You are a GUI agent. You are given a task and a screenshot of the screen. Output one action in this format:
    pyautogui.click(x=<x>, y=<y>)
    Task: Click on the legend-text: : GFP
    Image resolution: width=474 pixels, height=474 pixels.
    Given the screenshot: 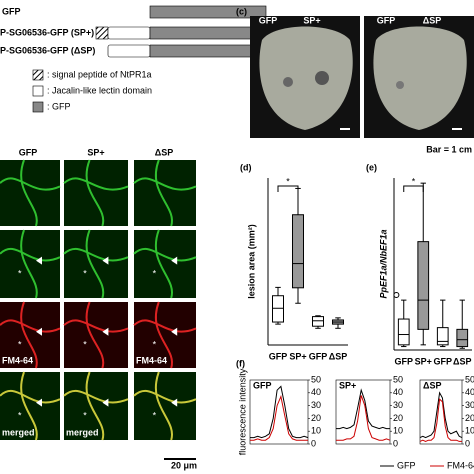 What is the action you would take?
    pyautogui.click(x=59, y=106)
    